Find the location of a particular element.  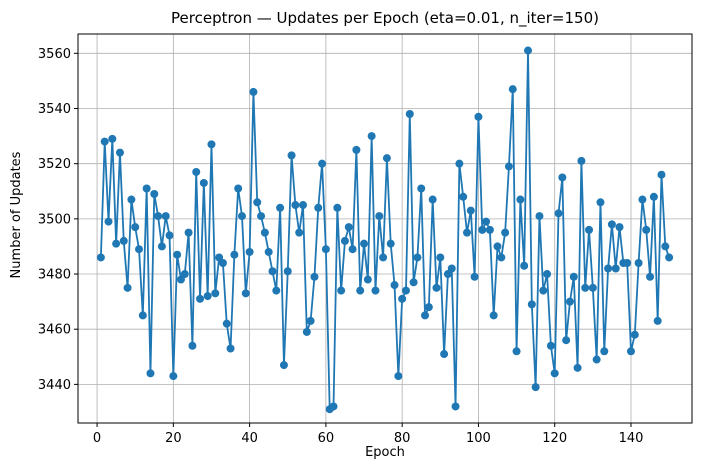

y-tick-label: 3460 is located at coordinates (54, 330).